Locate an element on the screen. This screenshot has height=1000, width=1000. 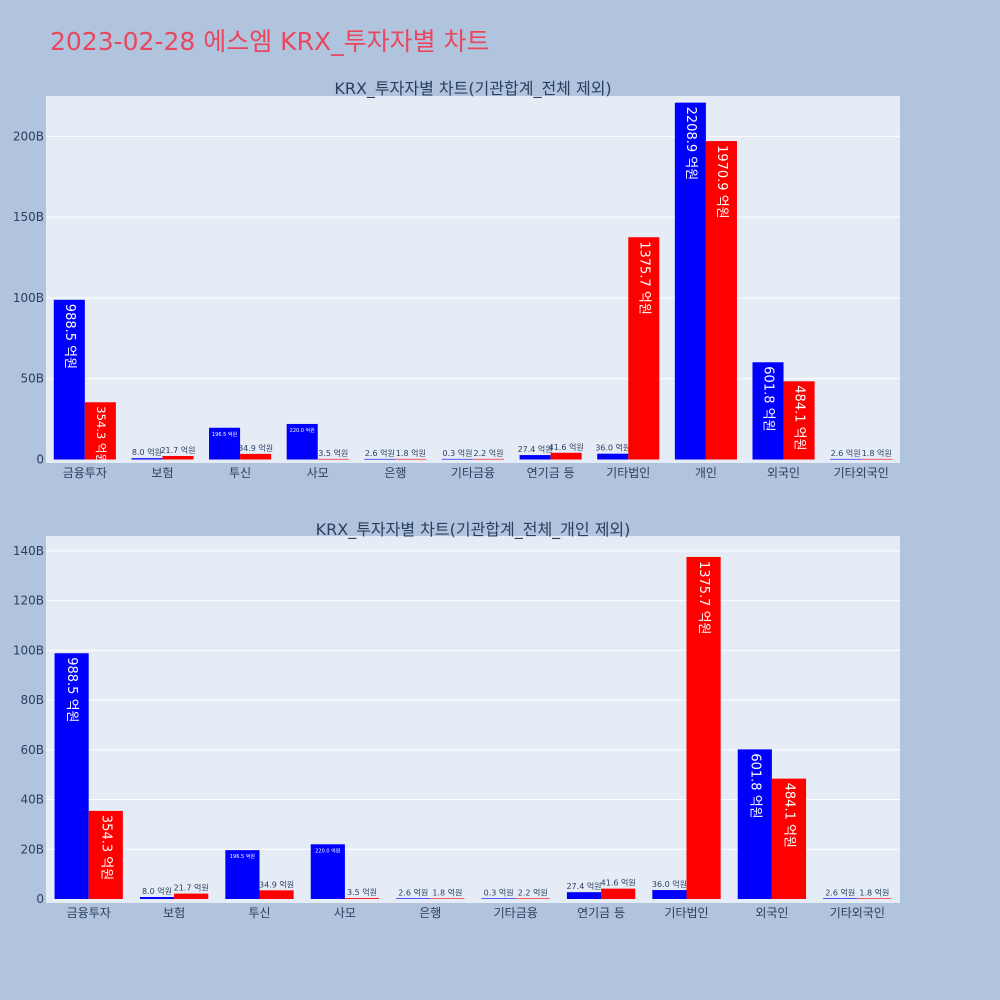
data-label: 1970.9 억원 is located at coordinates (721, 182).